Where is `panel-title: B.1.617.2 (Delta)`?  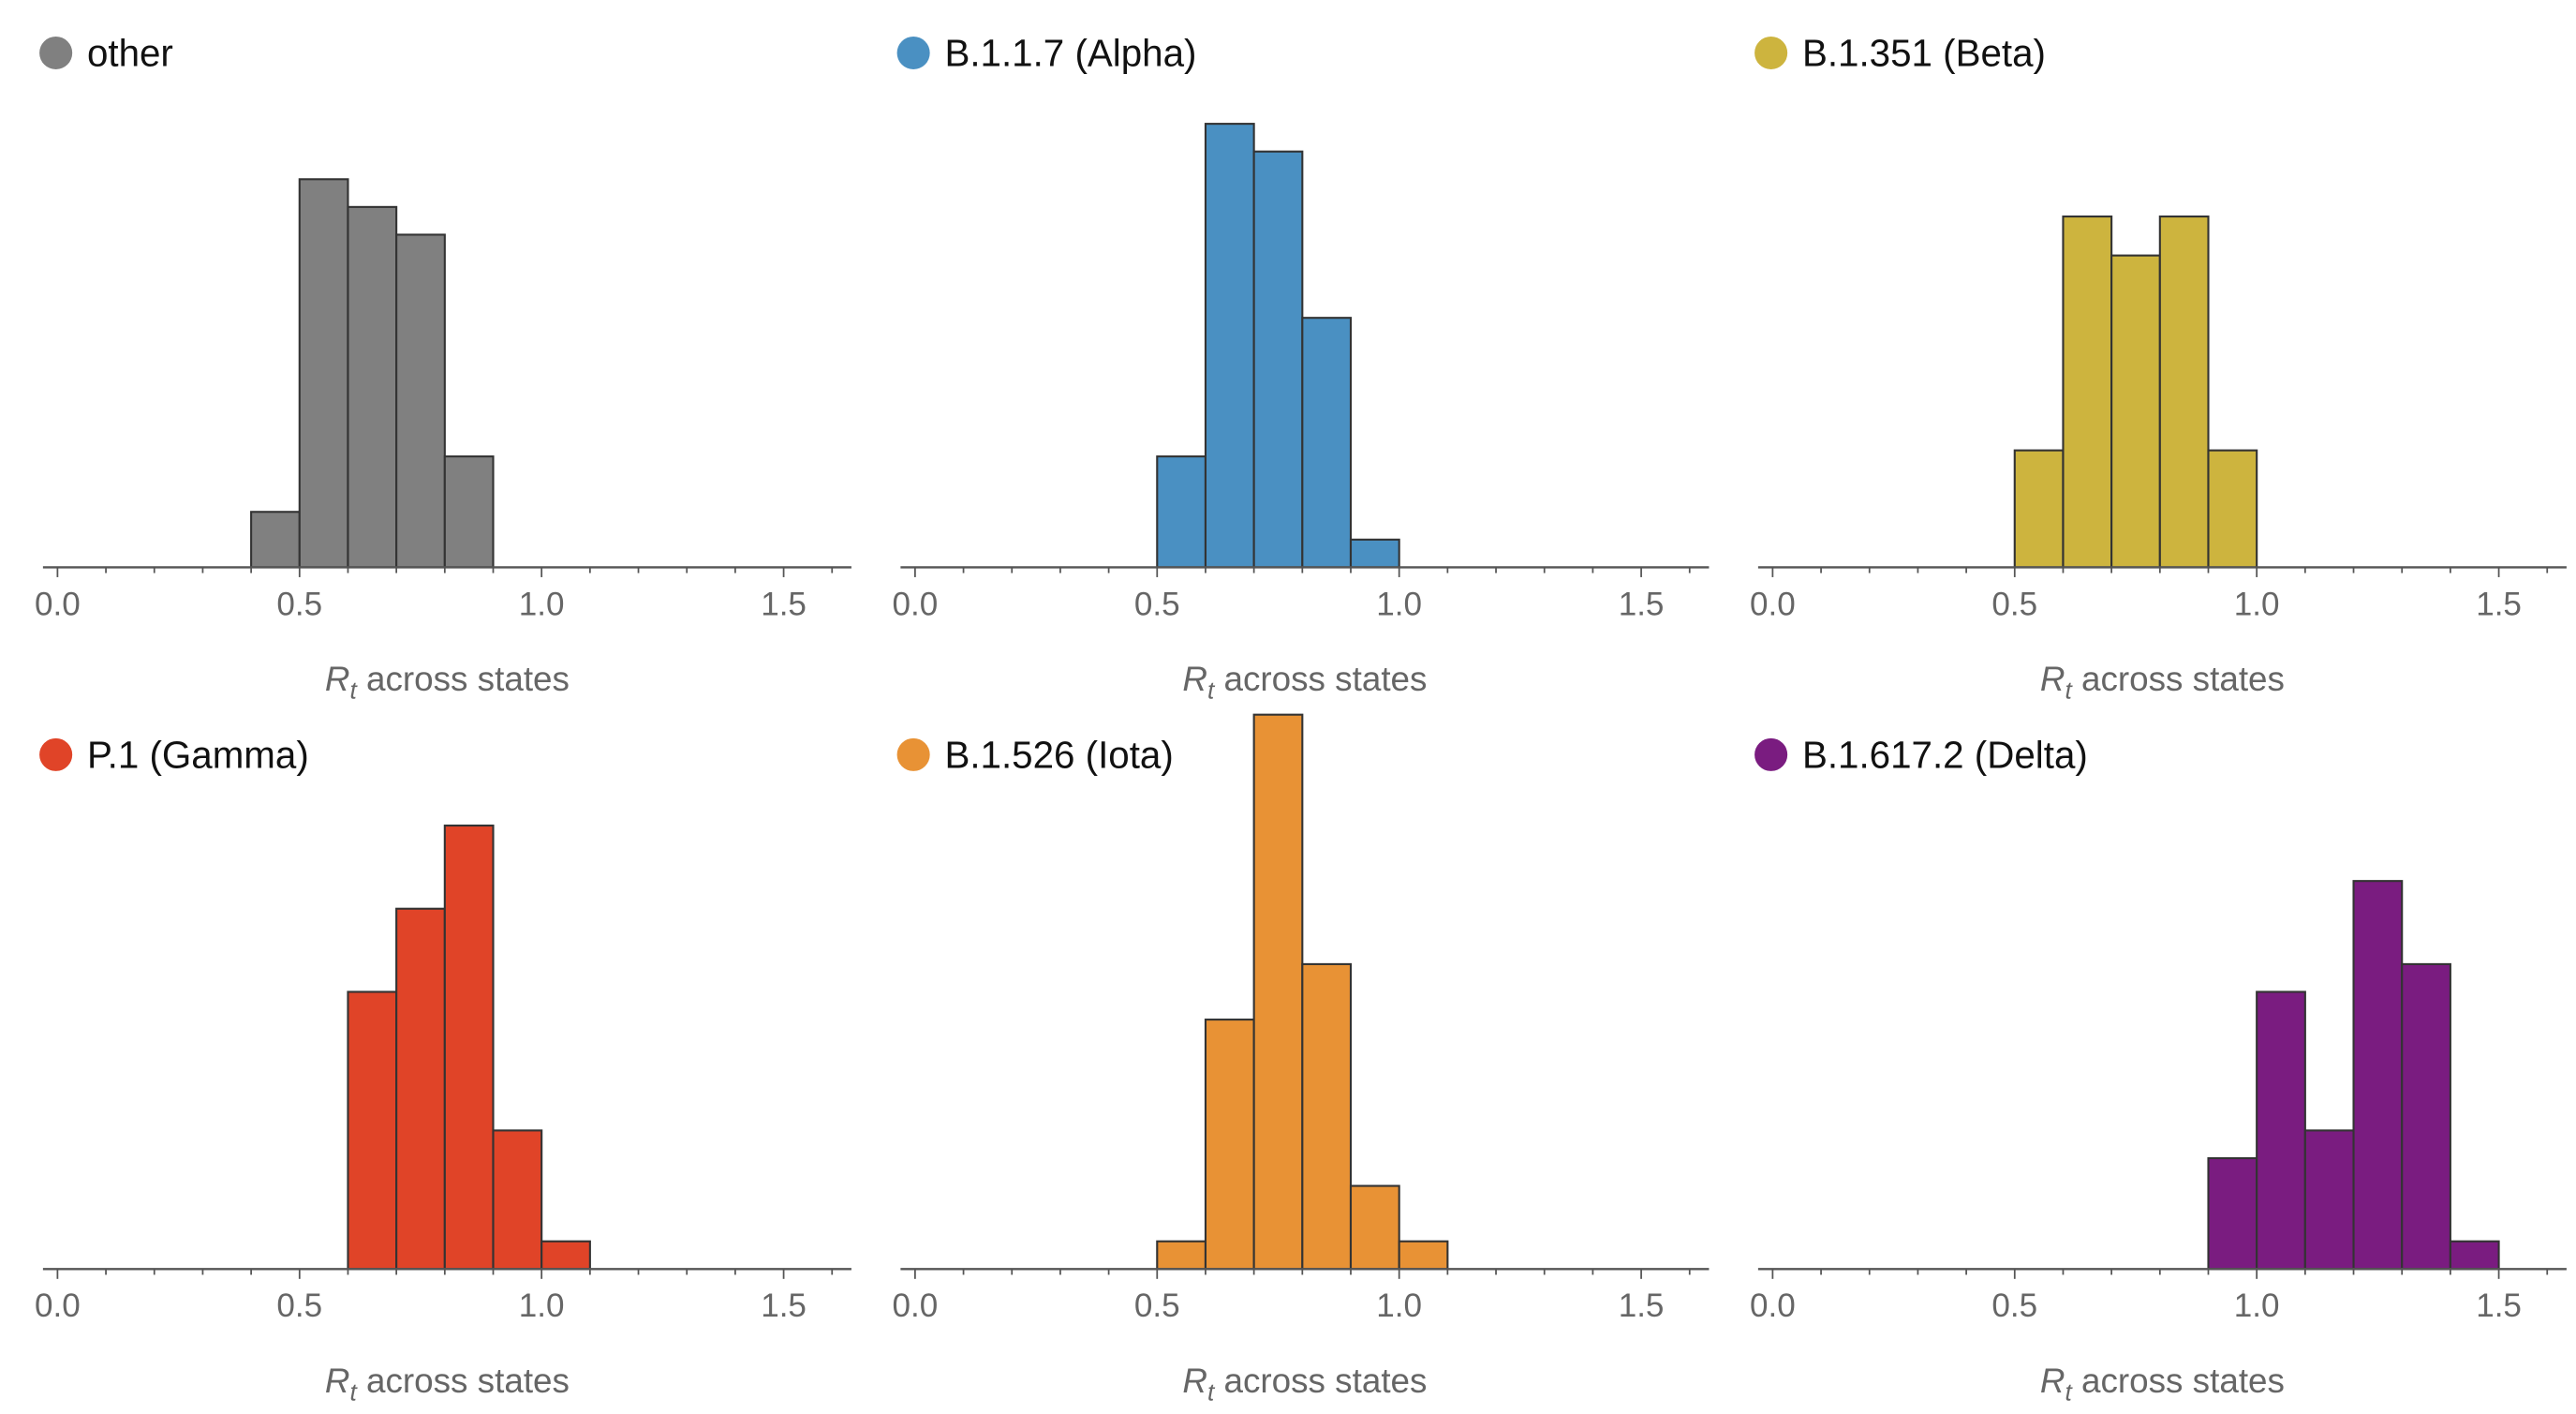 panel-title: B.1.617.2 (Delta) is located at coordinates (1945, 754).